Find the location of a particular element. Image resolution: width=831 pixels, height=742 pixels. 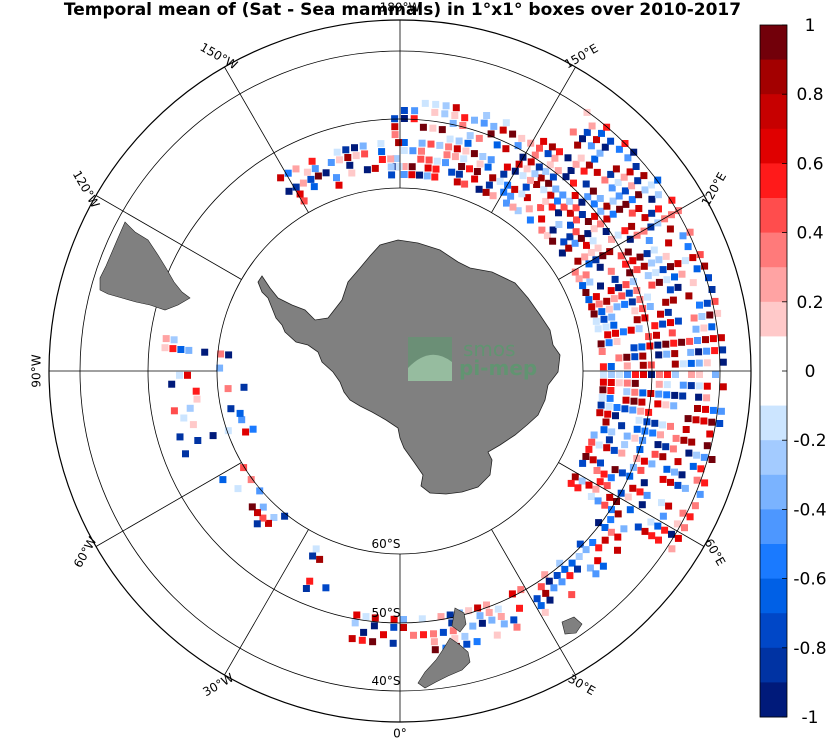

label-lon-150w: 150°W is located at coordinates (219, 56).